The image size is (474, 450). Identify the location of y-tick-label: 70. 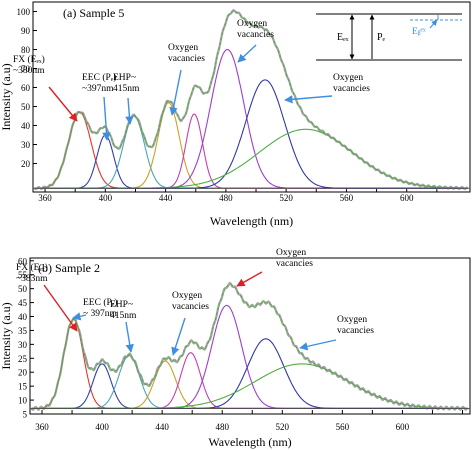
(26, 69).